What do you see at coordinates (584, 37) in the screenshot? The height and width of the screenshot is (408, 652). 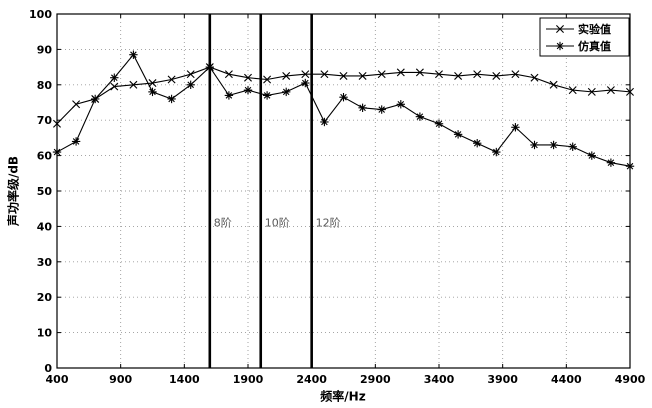 I see `legend-box` at bounding box center [584, 37].